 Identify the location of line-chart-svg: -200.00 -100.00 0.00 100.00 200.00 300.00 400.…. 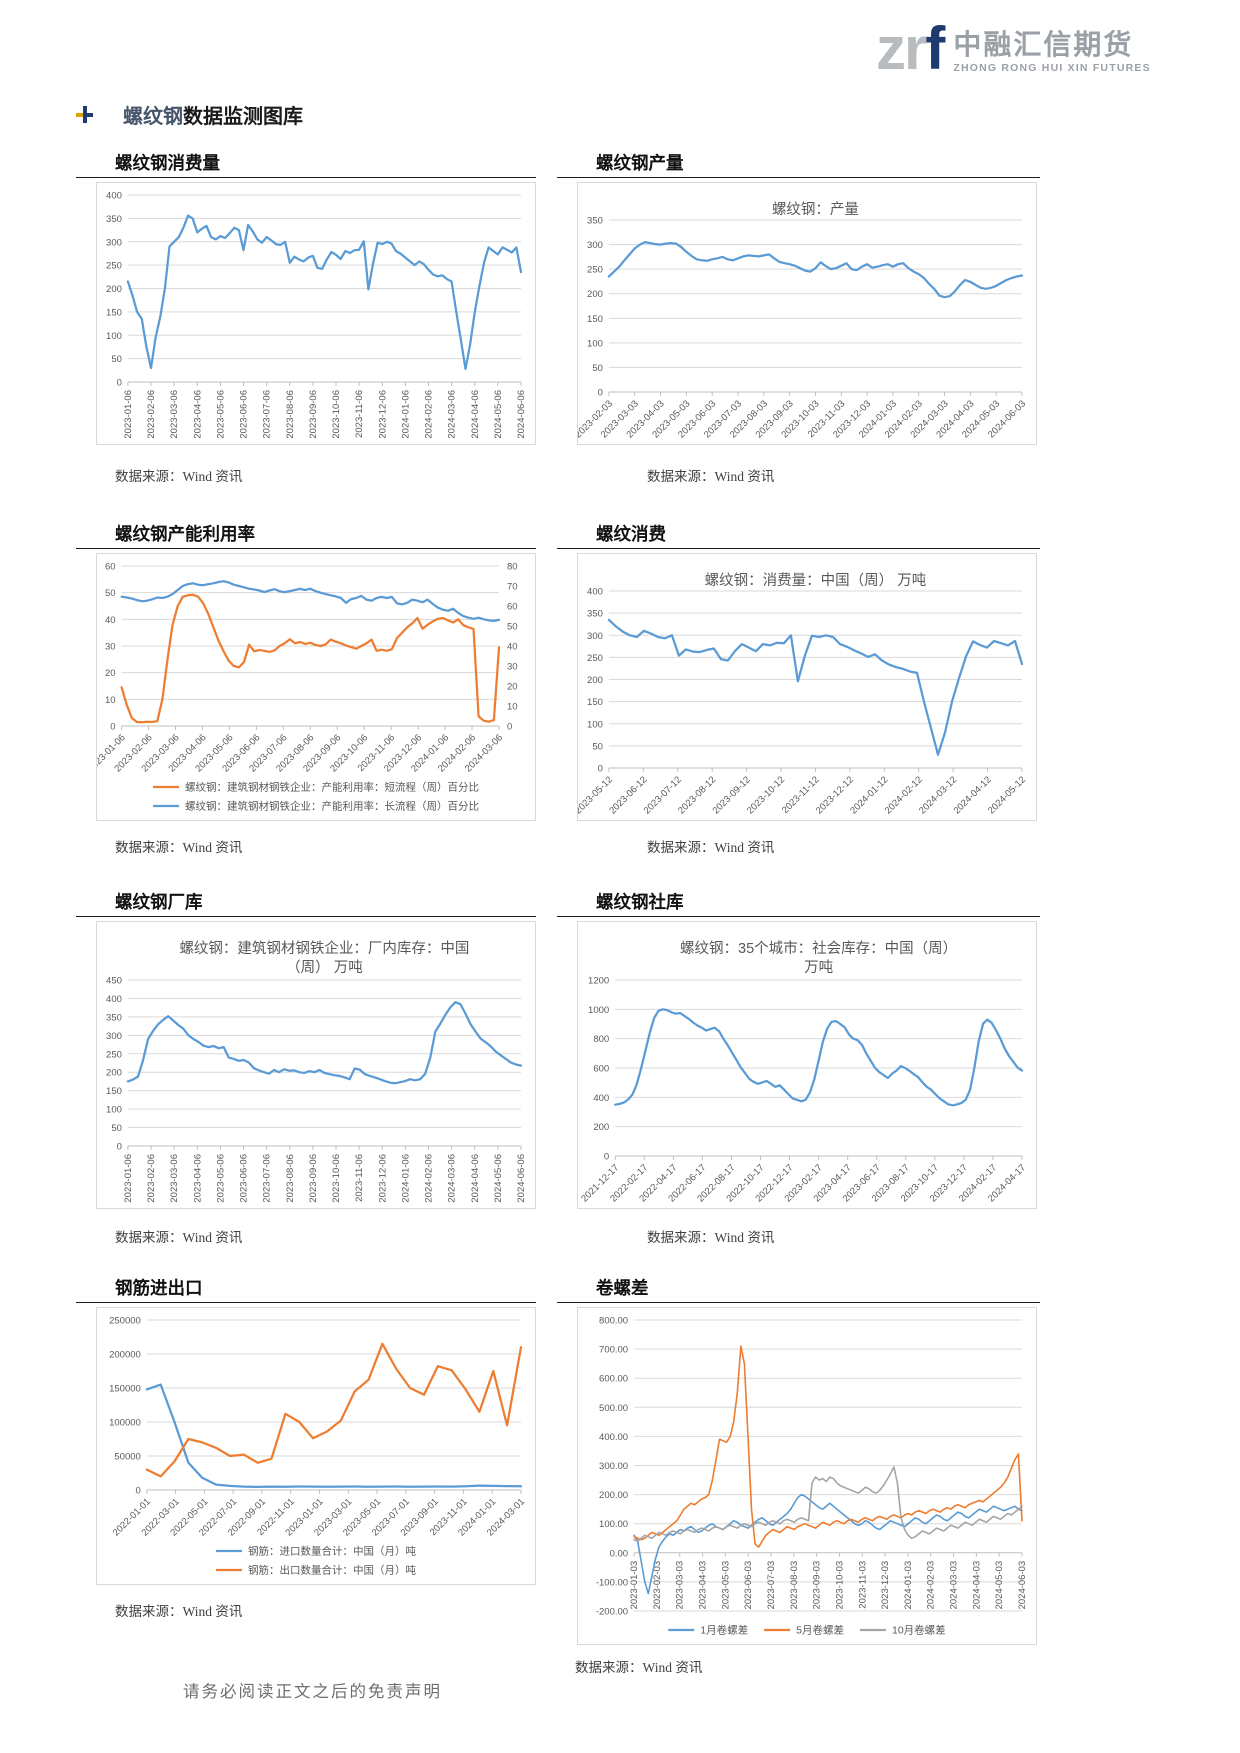
(812, 1476).